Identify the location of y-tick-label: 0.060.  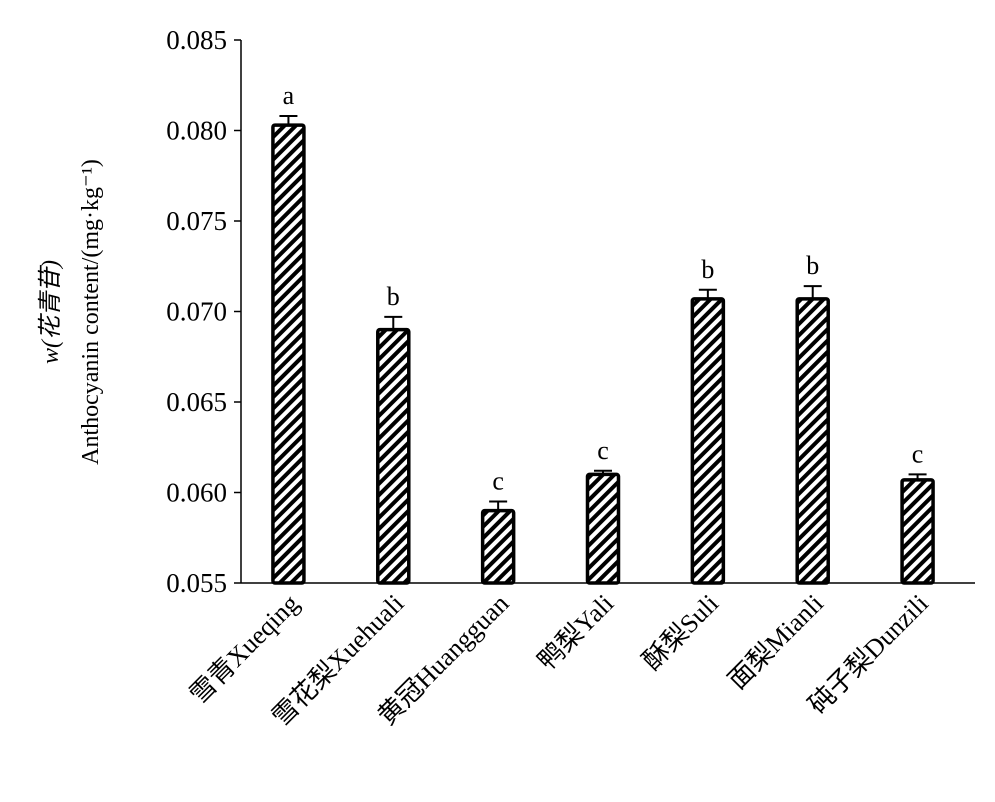
(196, 493).